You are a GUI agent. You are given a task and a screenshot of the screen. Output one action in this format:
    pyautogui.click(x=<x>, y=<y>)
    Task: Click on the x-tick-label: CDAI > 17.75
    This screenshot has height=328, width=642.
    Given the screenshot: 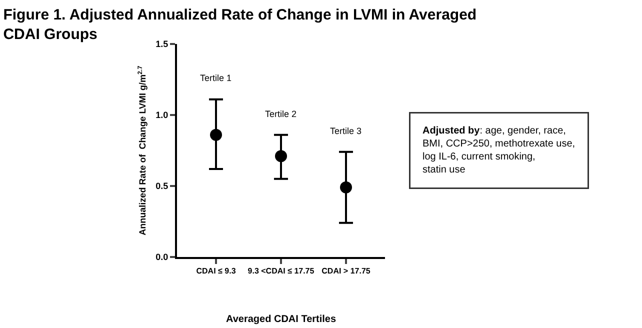 What is the action you would take?
    pyautogui.click(x=346, y=271)
    